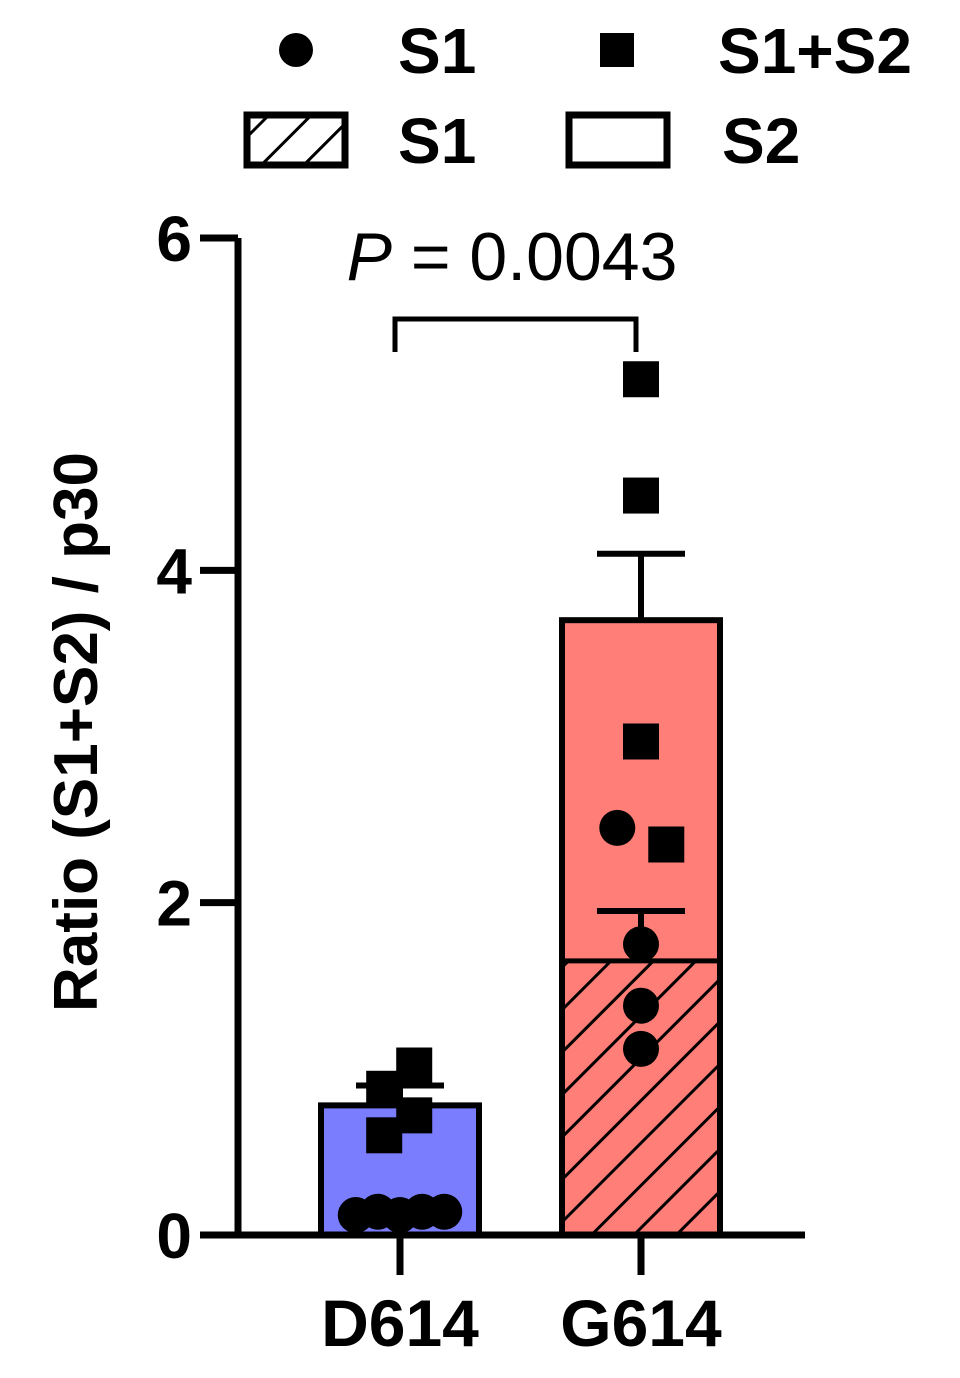 This screenshot has width=960, height=1378. What do you see at coordinates (296, 140) in the screenshot?
I see `legend-hatched-swatch` at bounding box center [296, 140].